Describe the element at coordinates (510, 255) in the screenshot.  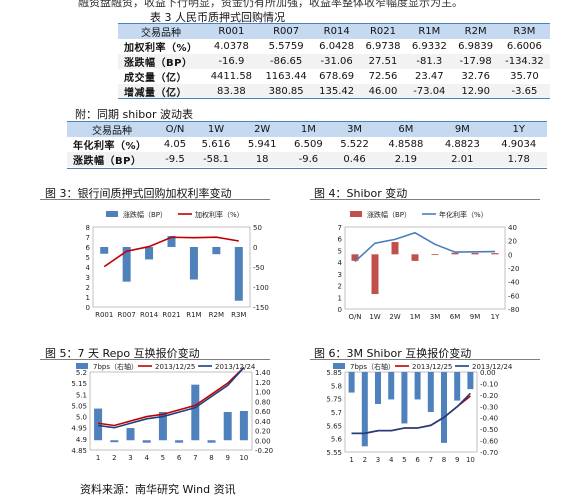
I see `y-right-tick-label: 0` at that location.